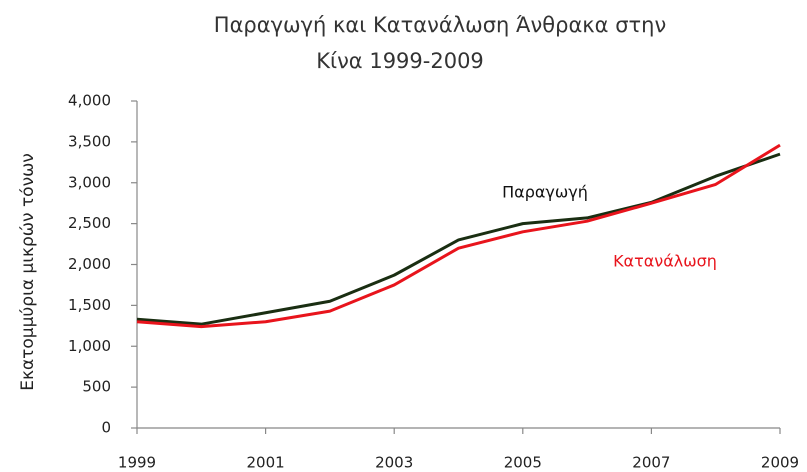 This screenshot has height=472, width=807. I want to click on y-tick-label: 3,000, so click(89, 182).